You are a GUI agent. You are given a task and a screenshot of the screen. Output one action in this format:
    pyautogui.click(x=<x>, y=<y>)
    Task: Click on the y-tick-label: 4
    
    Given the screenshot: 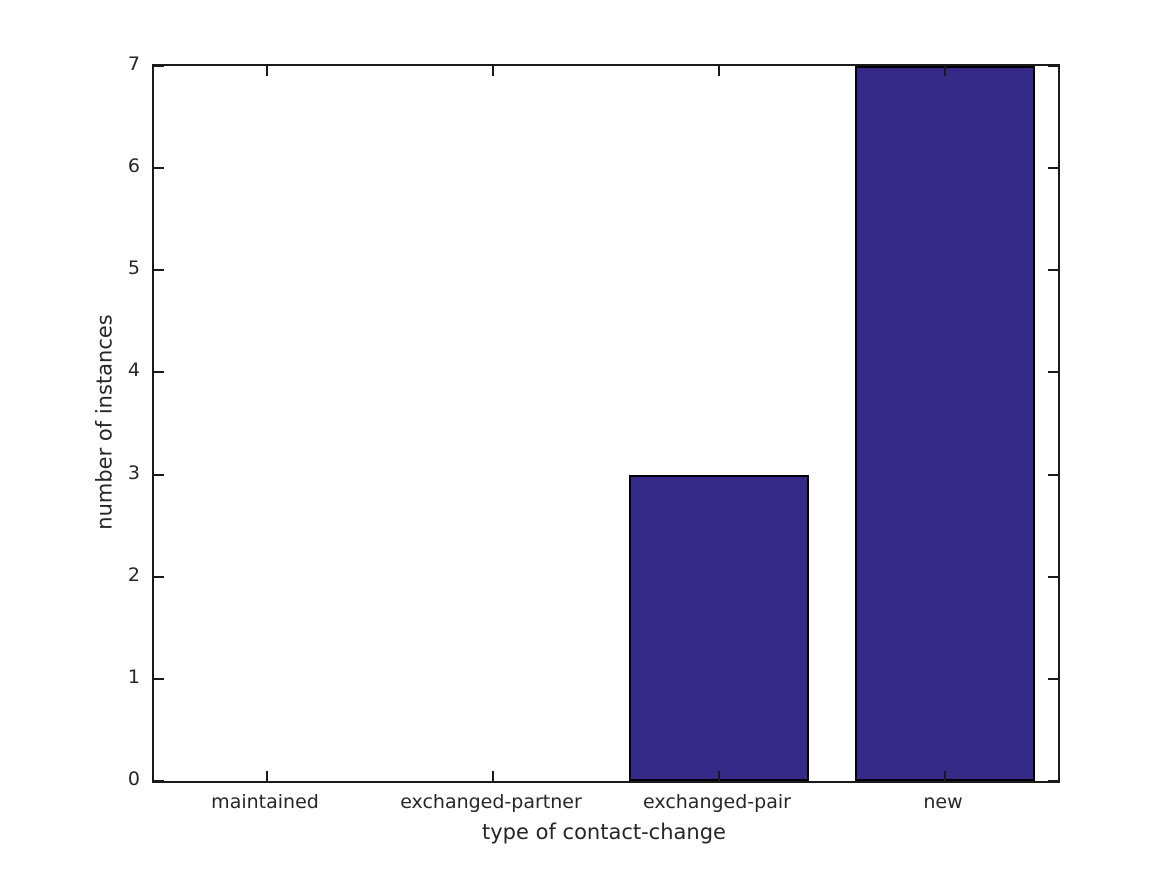 What is the action you would take?
    pyautogui.click(x=133, y=370)
    